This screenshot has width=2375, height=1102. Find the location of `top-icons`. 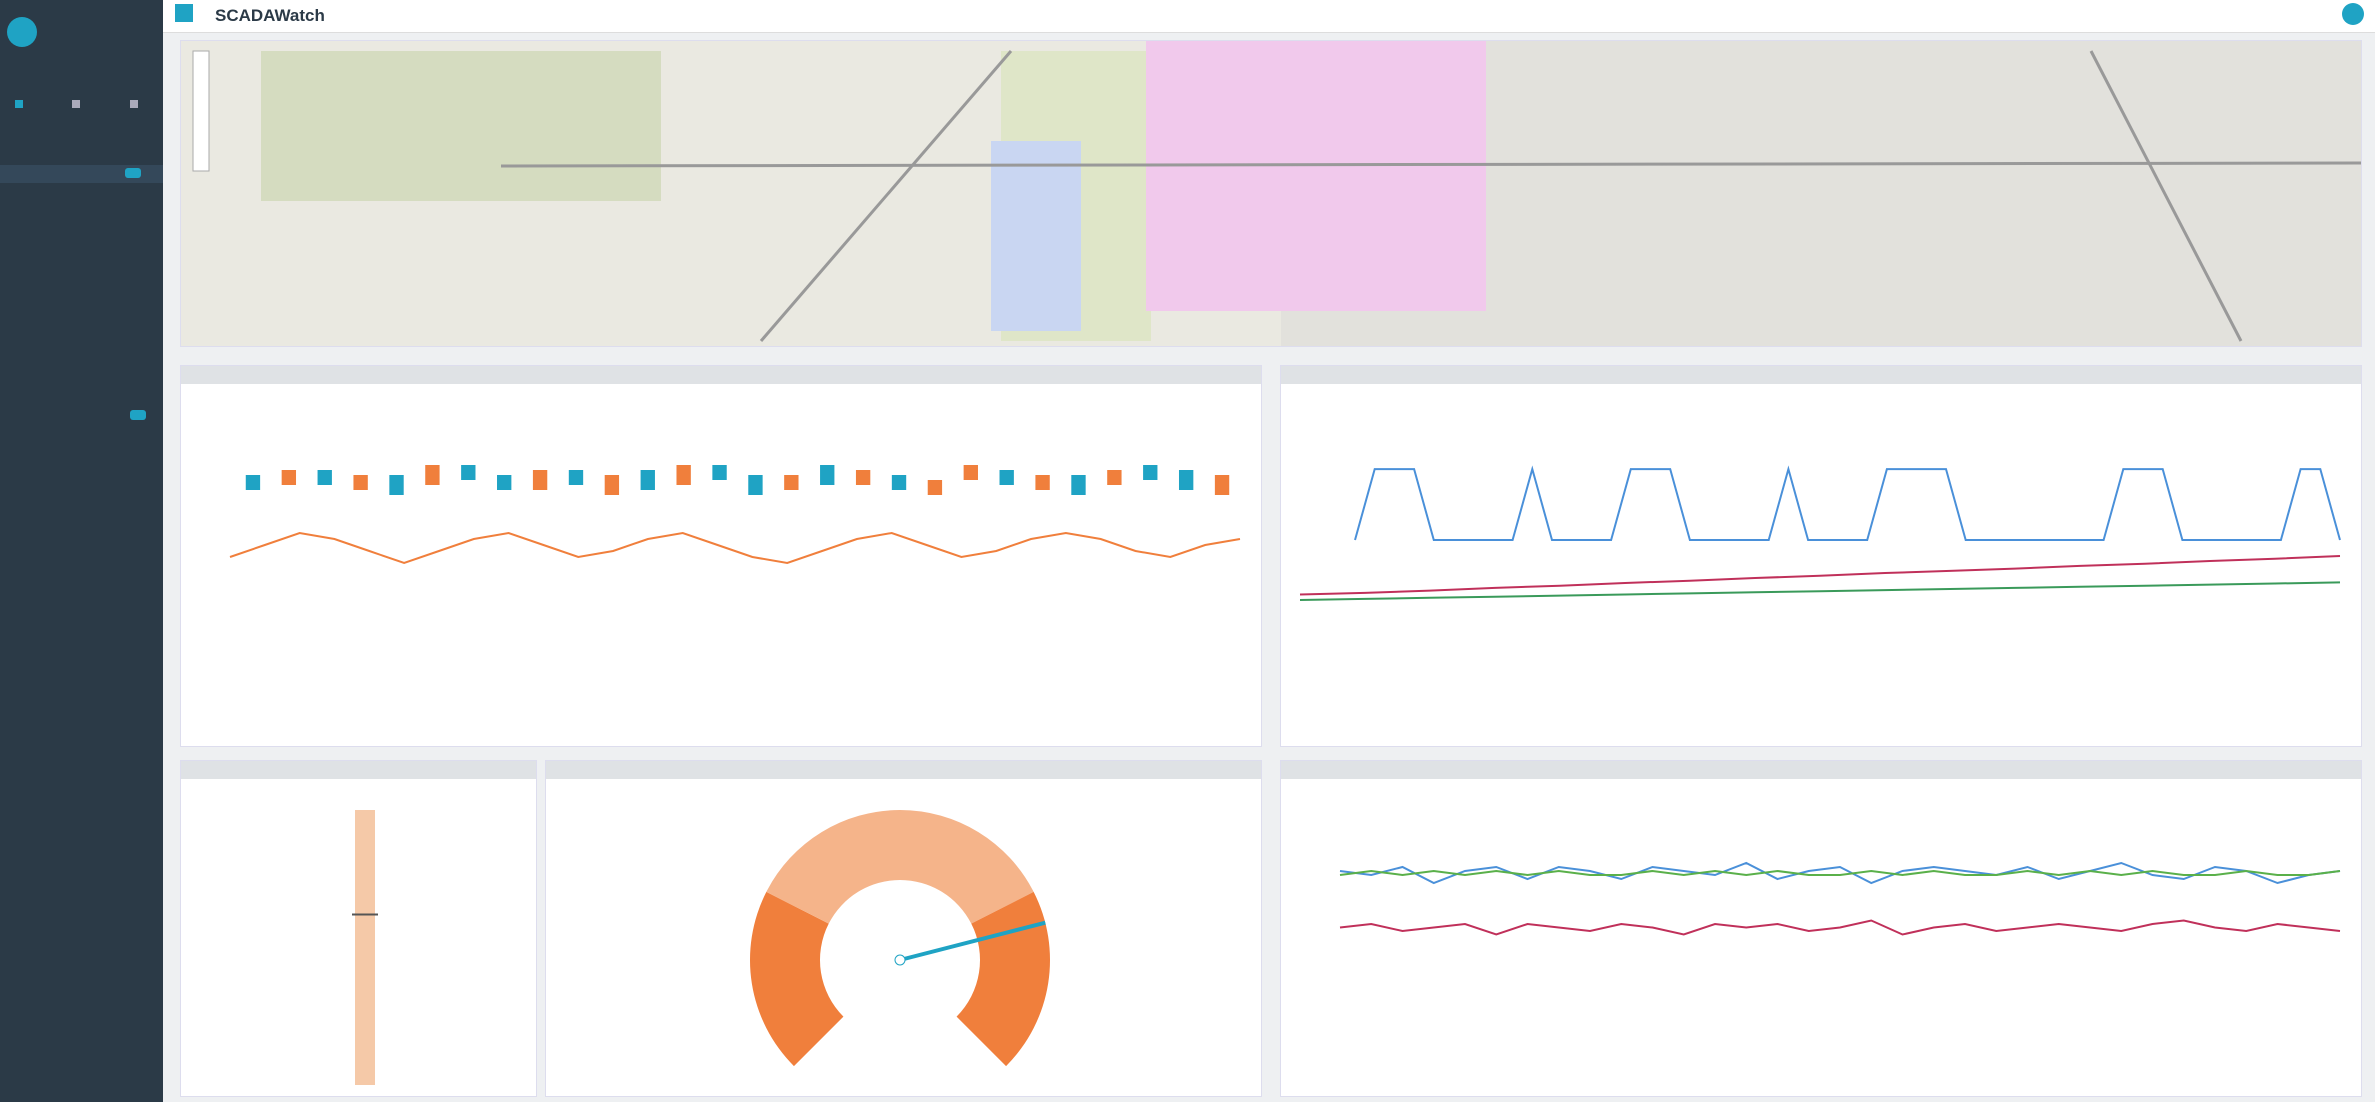

top-icons is located at coordinates (1269, 14).